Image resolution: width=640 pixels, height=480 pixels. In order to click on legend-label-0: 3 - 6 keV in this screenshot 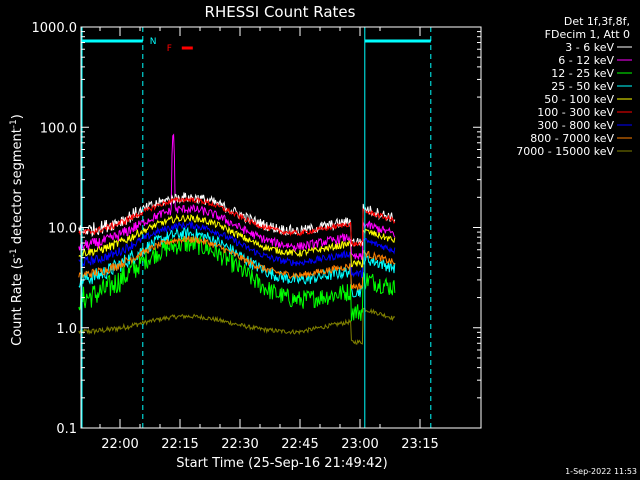, I will do `click(589, 47)`.